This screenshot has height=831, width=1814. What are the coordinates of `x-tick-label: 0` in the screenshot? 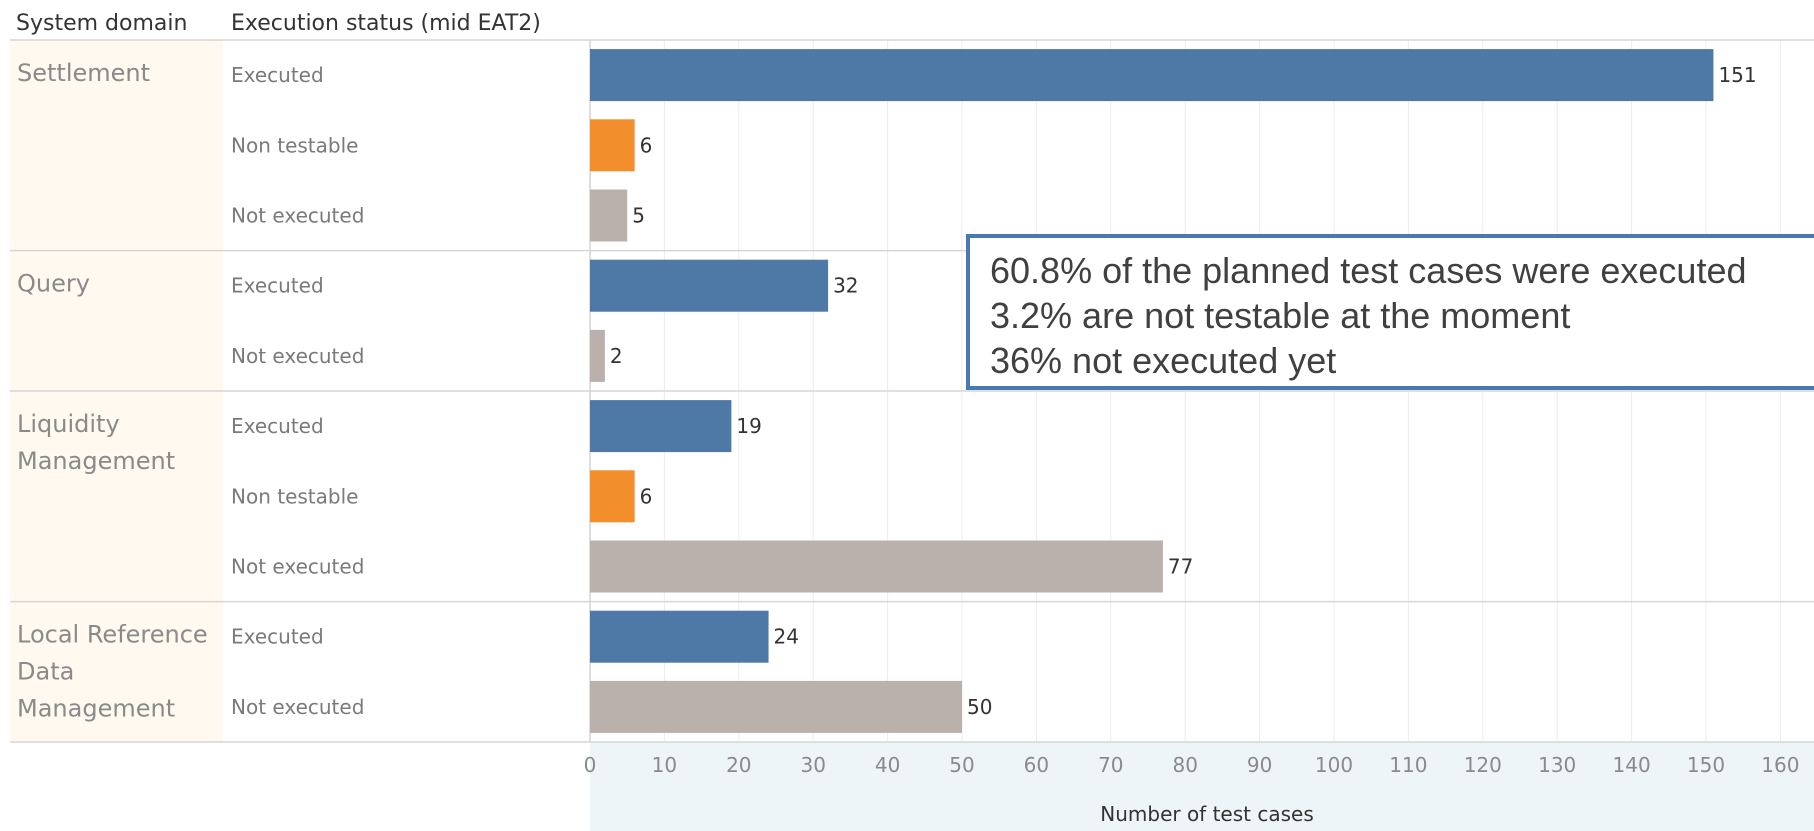 It's located at (590, 765).